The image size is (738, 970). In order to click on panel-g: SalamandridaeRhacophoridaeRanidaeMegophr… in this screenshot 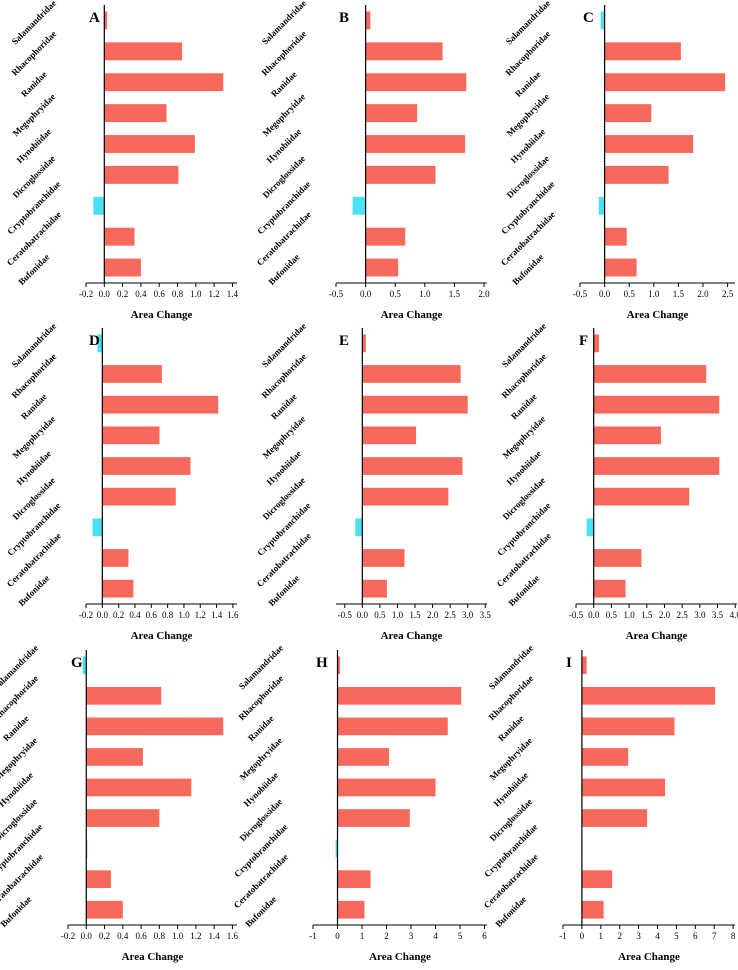, I will do `click(119, 803)`.